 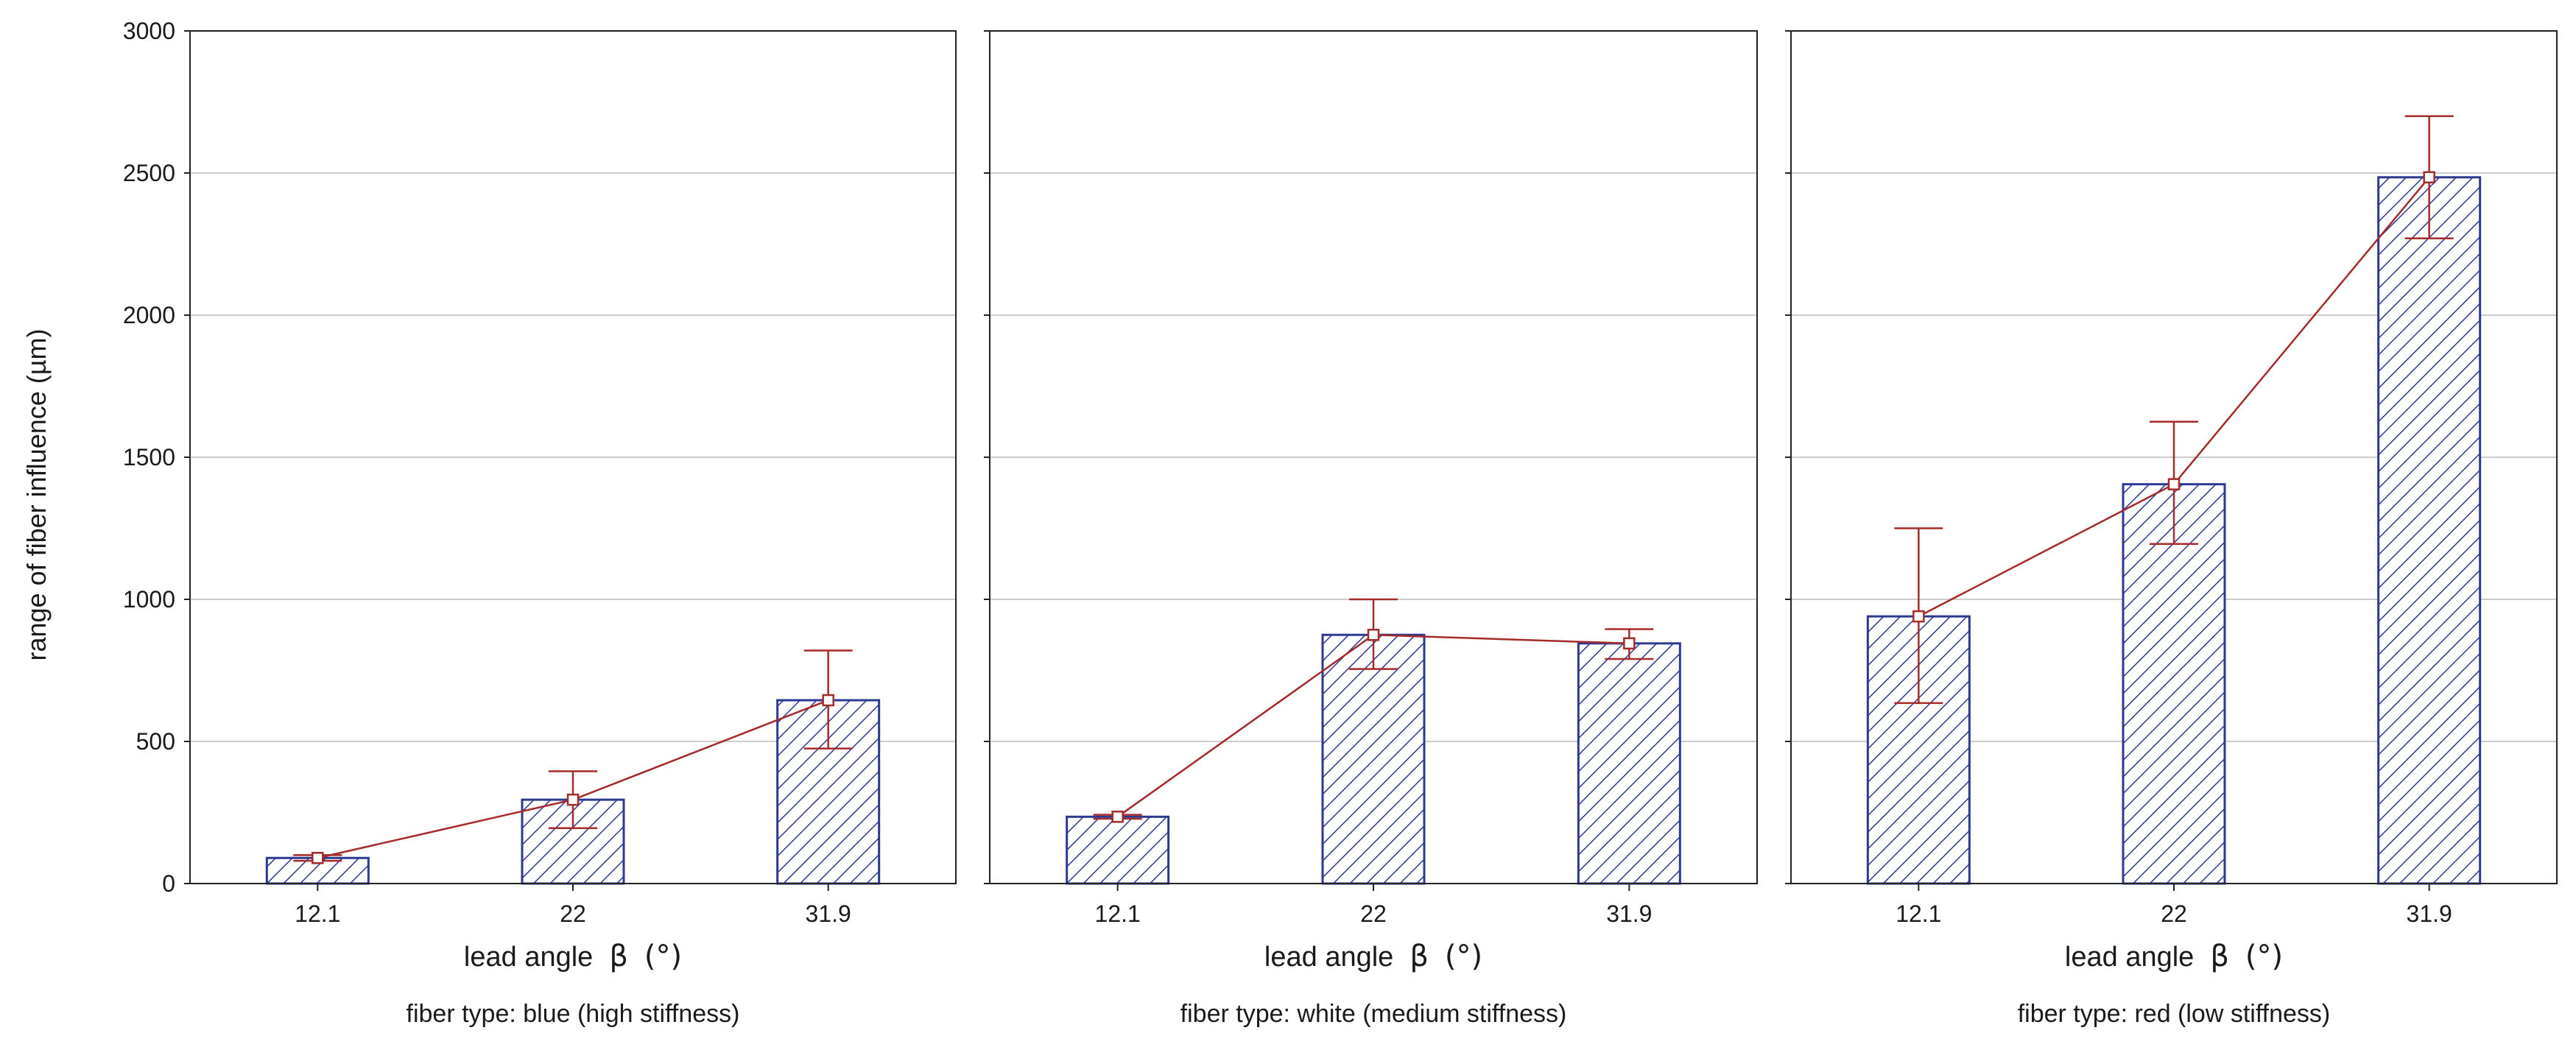 What do you see at coordinates (155, 741) in the screenshot?
I see `y-tick-label: 500` at bounding box center [155, 741].